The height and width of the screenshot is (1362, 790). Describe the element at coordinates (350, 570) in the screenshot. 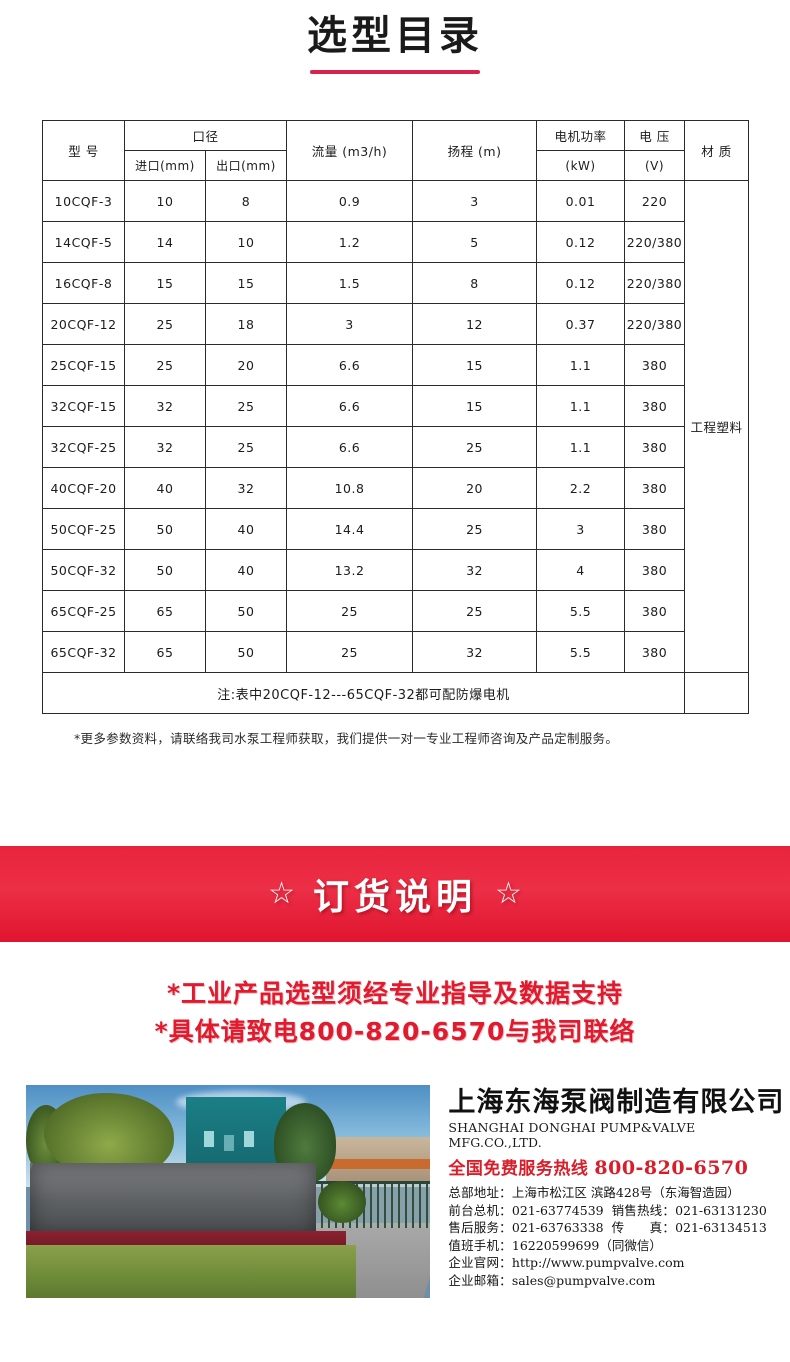

I see `cell-flow: 13.2` at that location.